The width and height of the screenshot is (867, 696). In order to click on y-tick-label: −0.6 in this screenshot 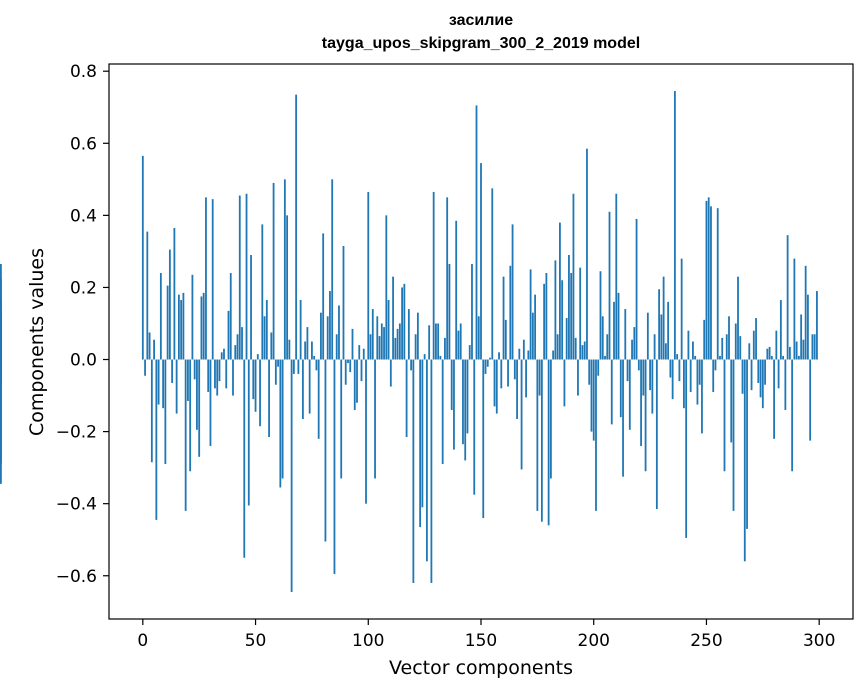, I will do `click(76, 577)`.